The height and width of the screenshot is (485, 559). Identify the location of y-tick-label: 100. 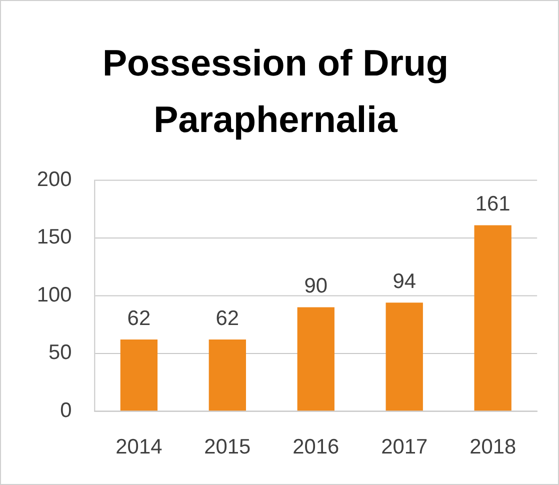
(54, 294).